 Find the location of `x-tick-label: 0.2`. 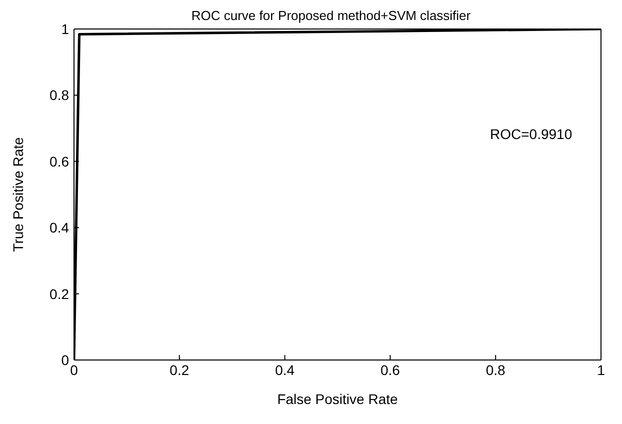

x-tick-label: 0.2 is located at coordinates (180, 370).